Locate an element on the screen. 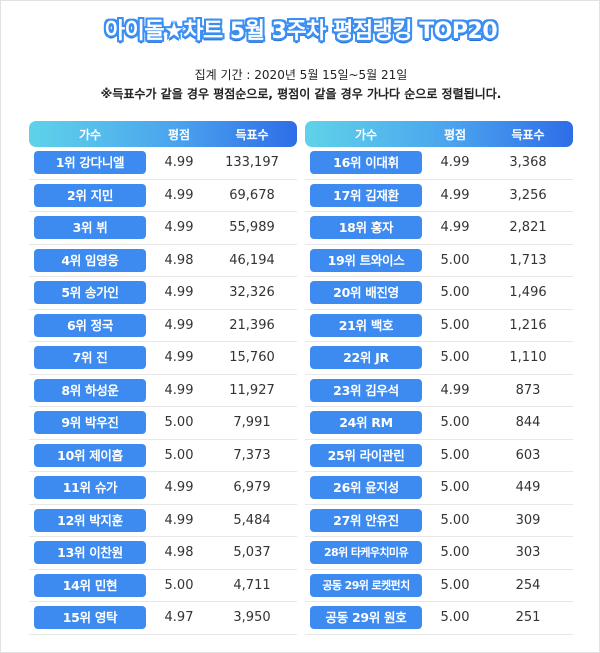  rank-singer-badge: 13위 이찬원 is located at coordinates (90, 553).